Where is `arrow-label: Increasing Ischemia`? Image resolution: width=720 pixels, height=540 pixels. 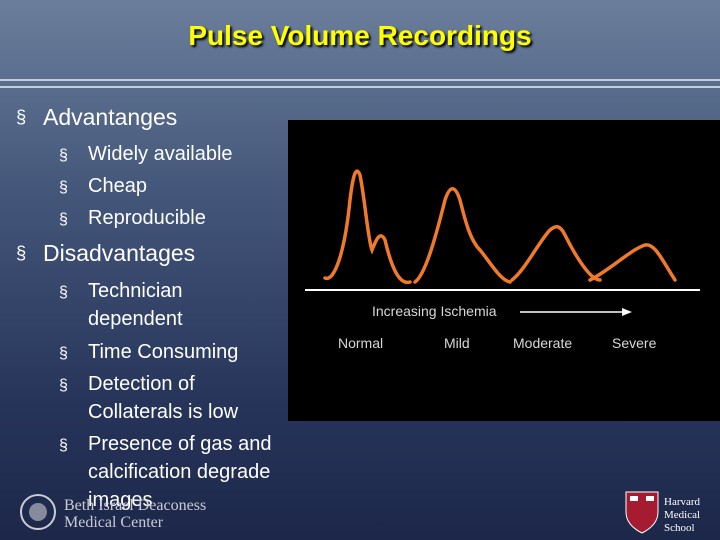 arrow-label: Increasing Ischemia is located at coordinates (434, 311).